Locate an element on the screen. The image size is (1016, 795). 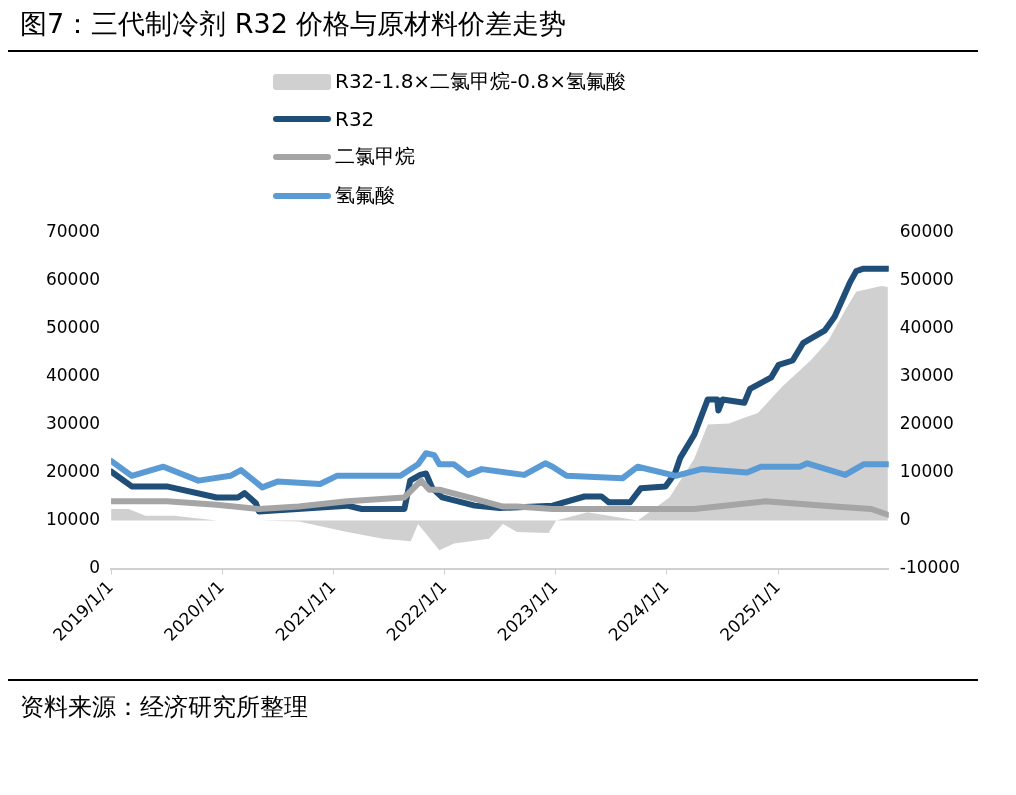
y-tick-label: 60000 is located at coordinates (73, 278).